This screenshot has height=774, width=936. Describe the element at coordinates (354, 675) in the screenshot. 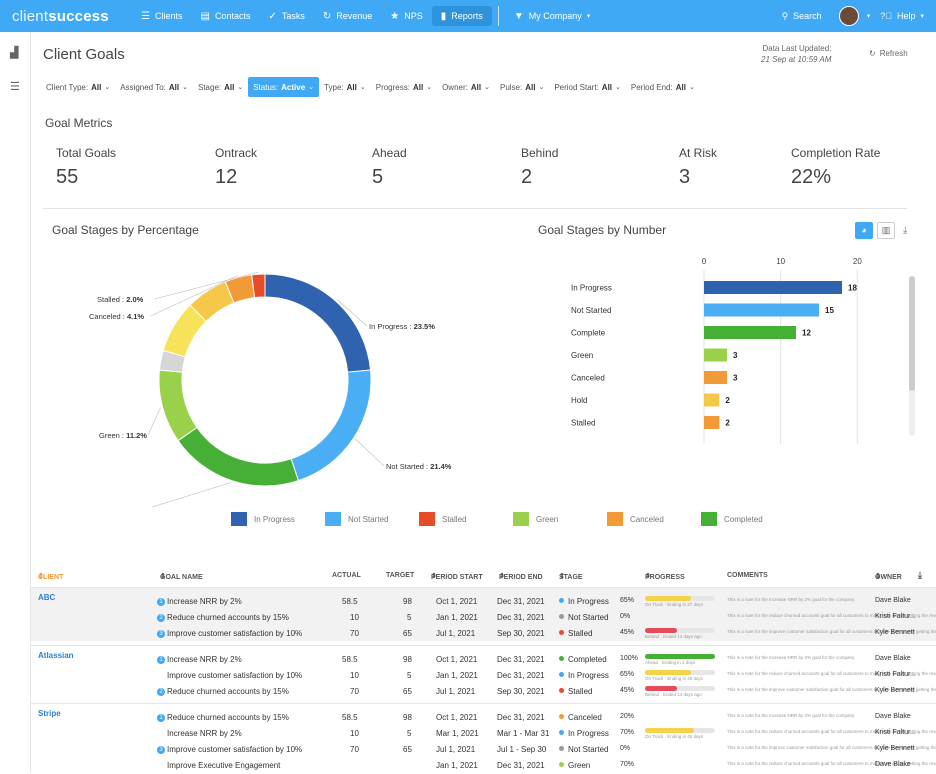

I see `cell-actual: 10` at that location.